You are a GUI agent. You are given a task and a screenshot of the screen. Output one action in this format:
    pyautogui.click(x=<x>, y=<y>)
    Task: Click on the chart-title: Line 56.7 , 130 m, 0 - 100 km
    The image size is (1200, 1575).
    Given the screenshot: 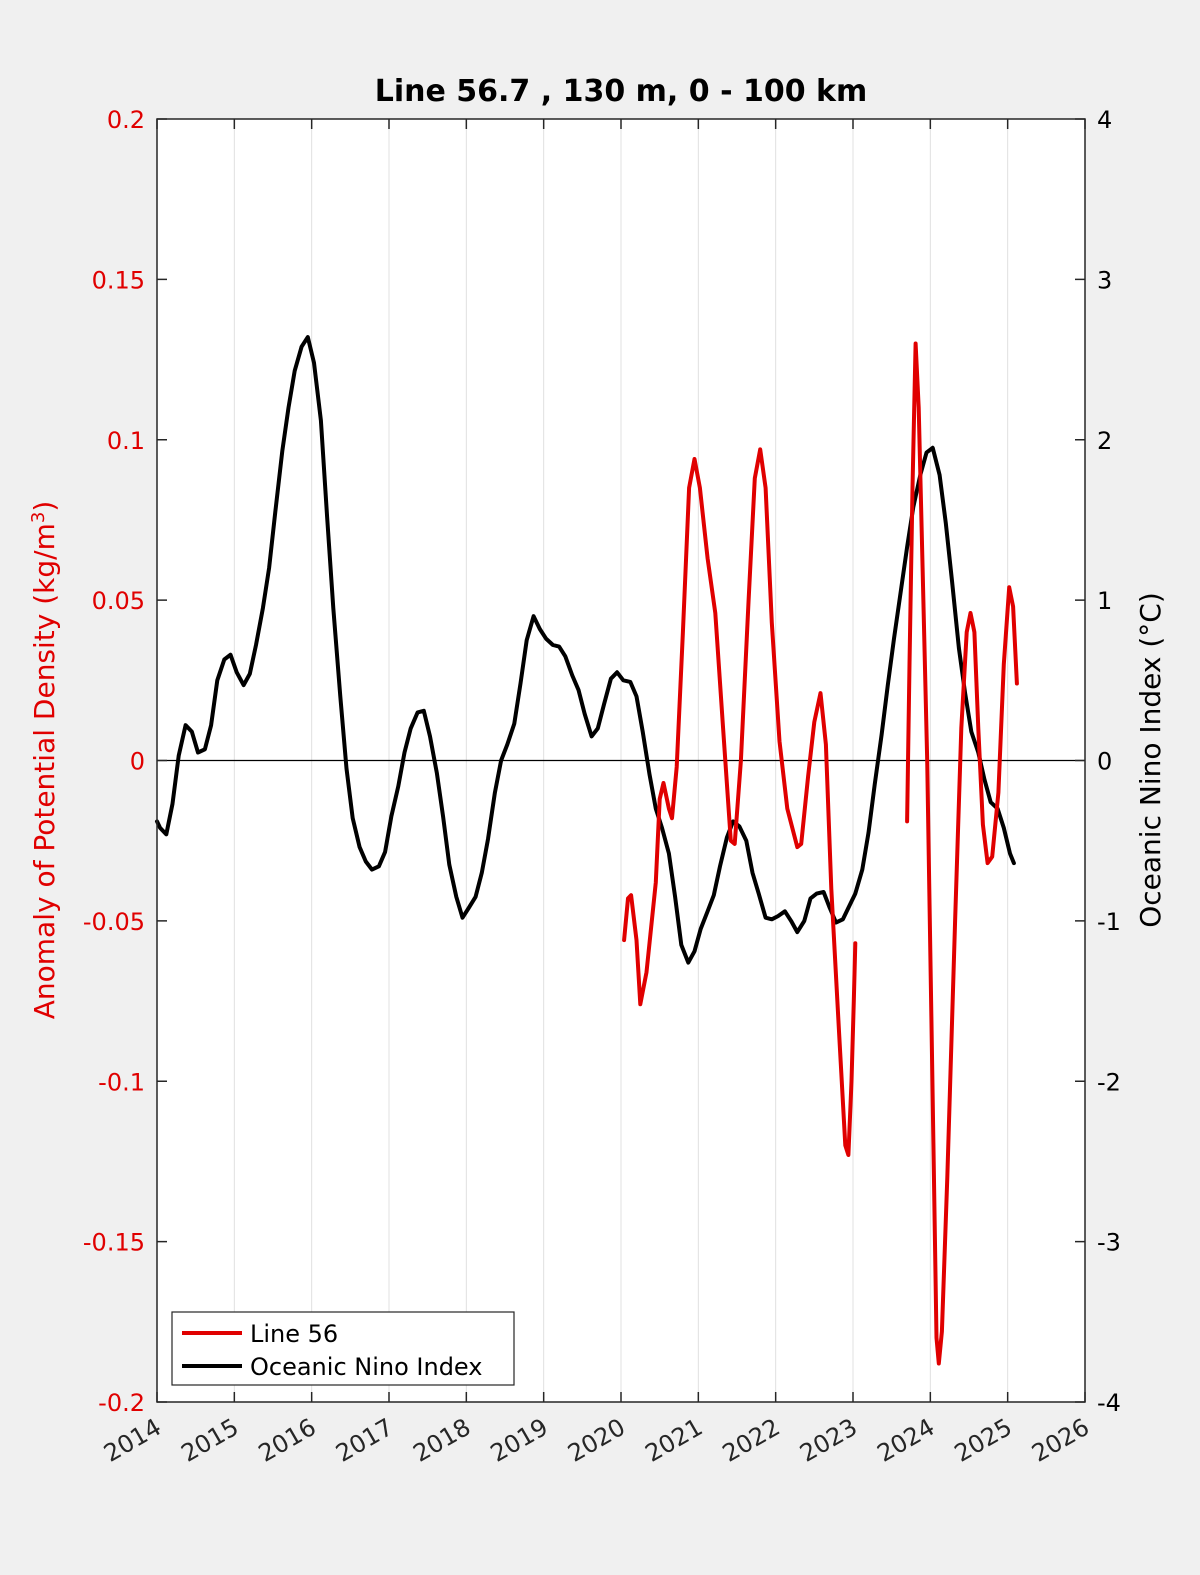 What is the action you would take?
    pyautogui.click(x=621, y=91)
    